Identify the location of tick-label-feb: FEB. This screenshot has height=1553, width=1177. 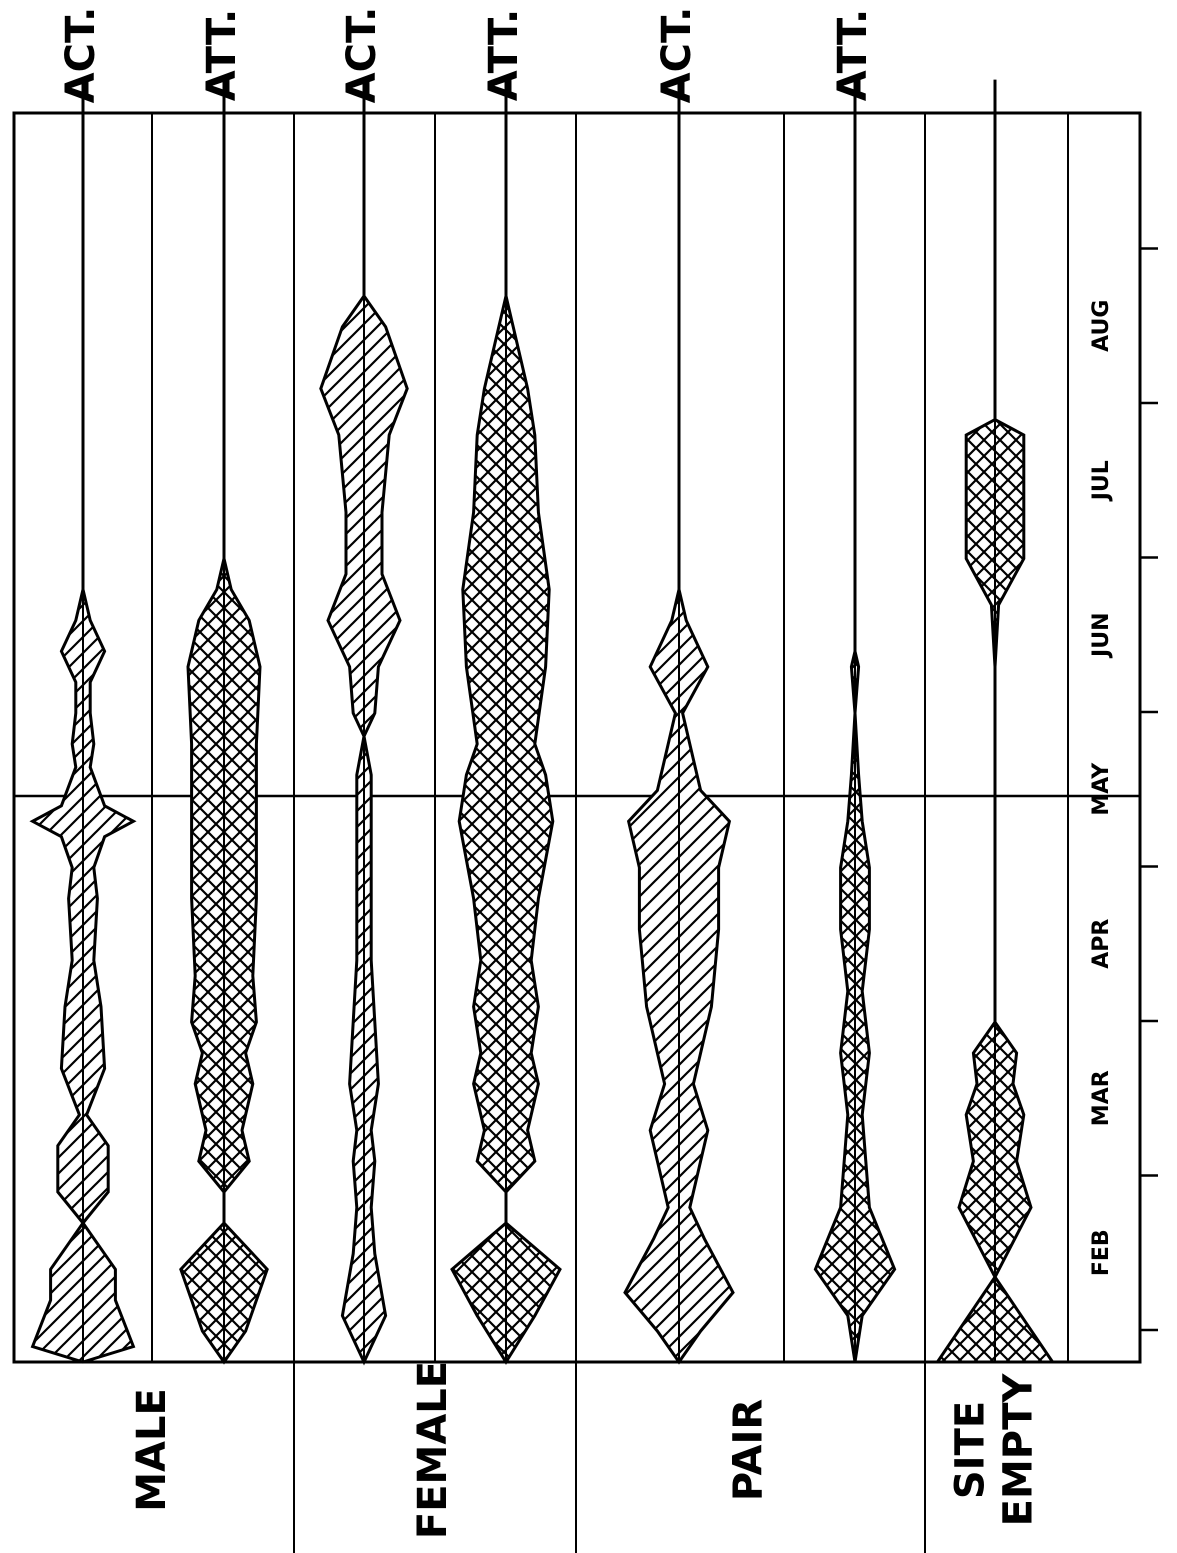
(1101, 1252).